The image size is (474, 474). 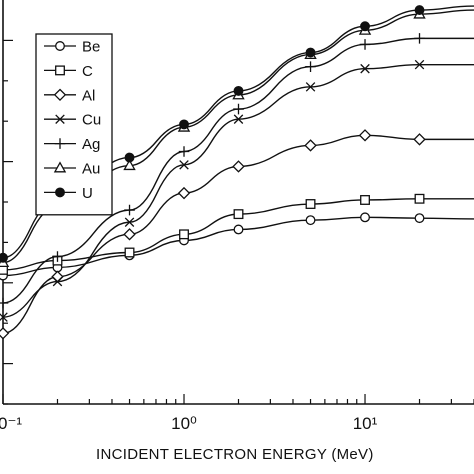 I want to click on x-tick-label: 0⁻¹, so click(x=11, y=423).